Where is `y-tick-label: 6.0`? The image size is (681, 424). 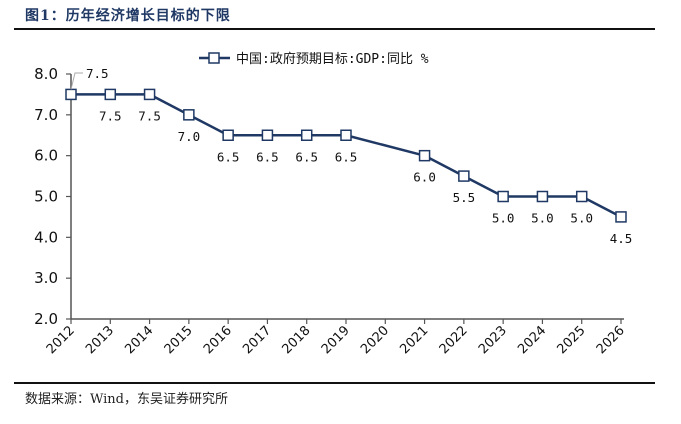 y-tick-label: 6.0 is located at coordinates (46, 156).